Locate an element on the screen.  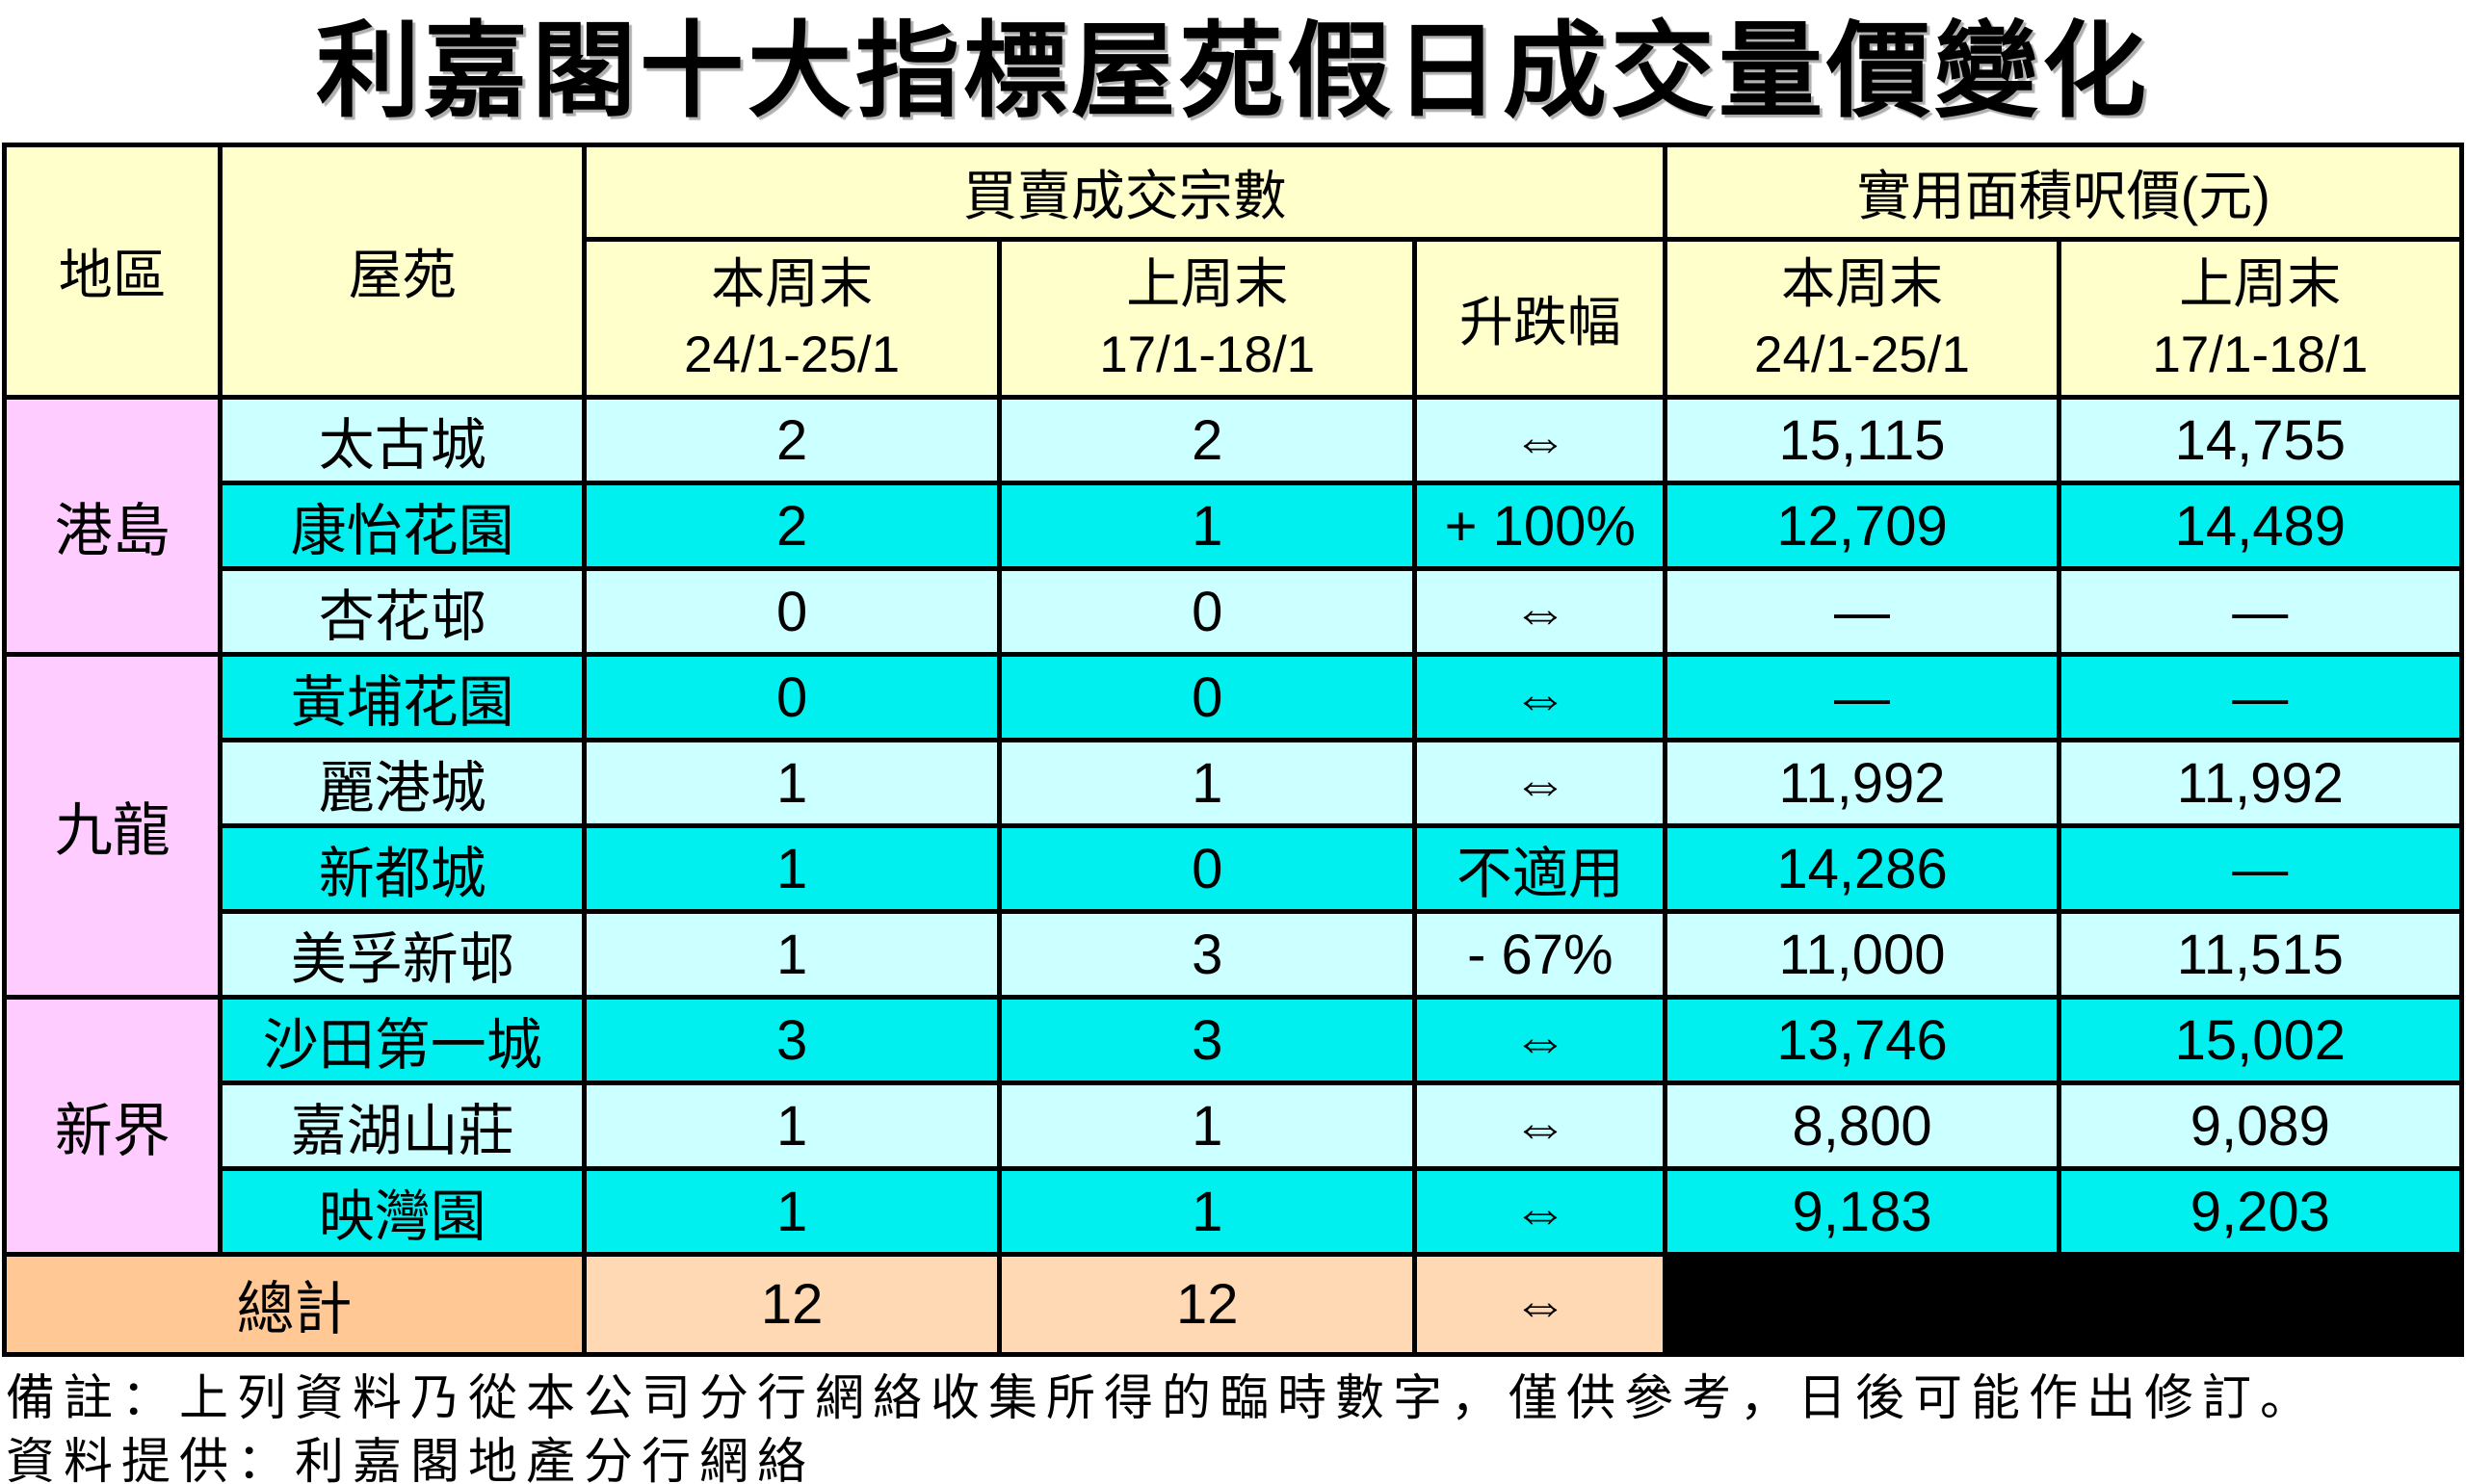
price-this-cell: 8,800 is located at coordinates (1862, 1125).